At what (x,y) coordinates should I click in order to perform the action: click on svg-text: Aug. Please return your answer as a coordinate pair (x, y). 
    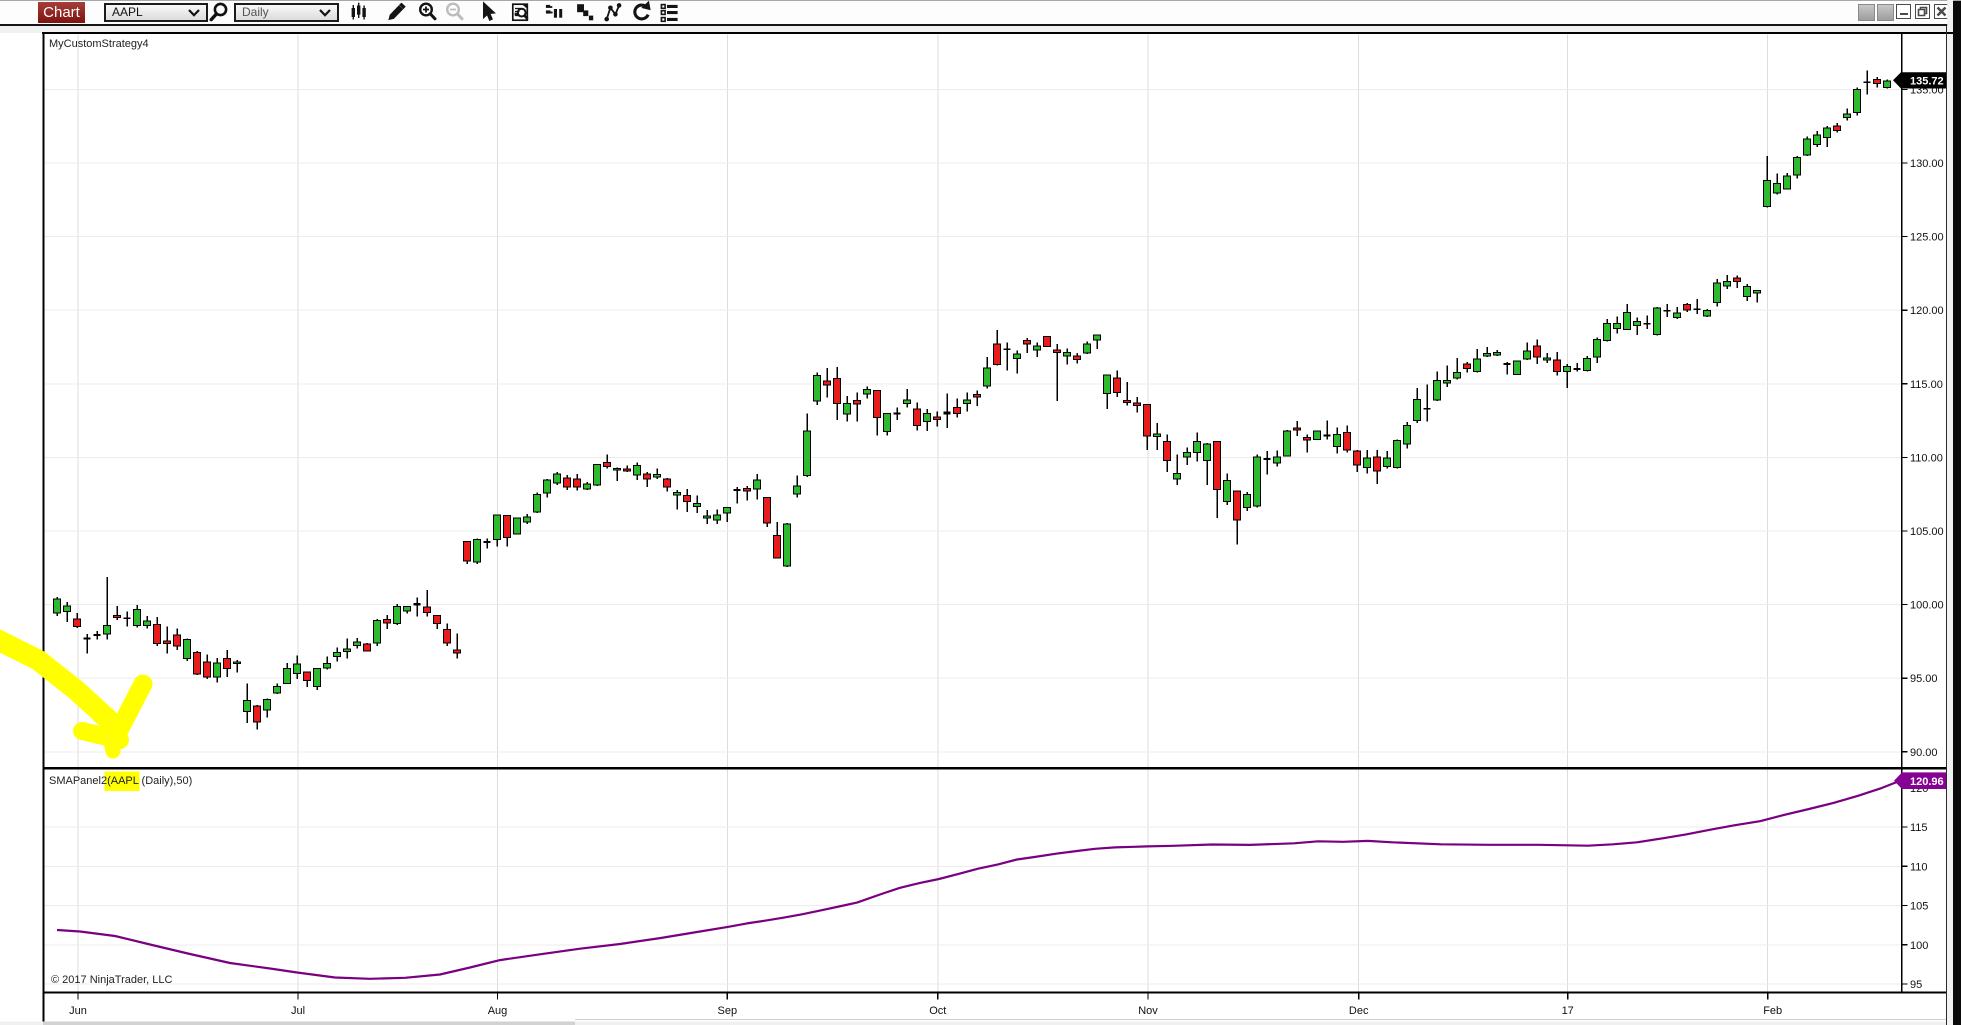
    Looking at the image, I should click on (498, 1011).